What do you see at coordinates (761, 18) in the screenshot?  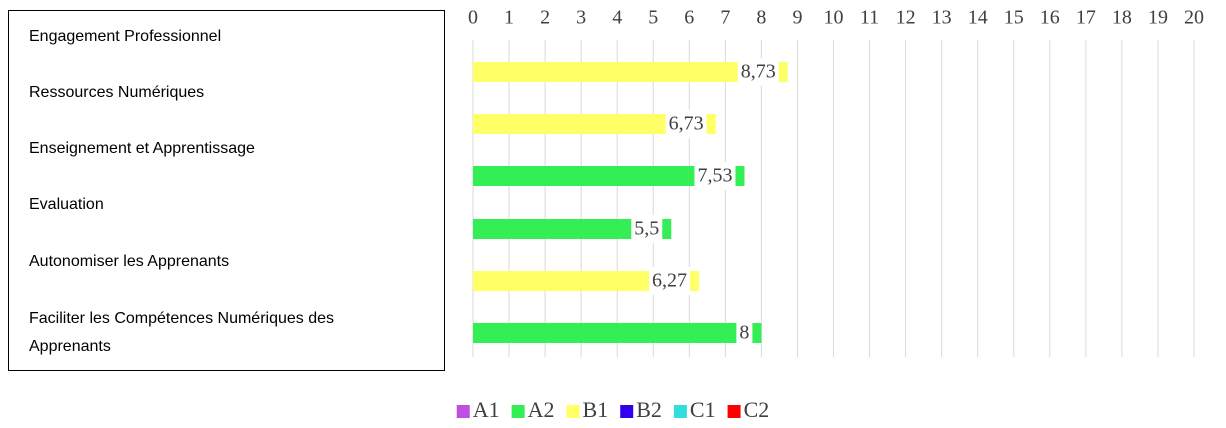 I see `x-tick-label: 8` at bounding box center [761, 18].